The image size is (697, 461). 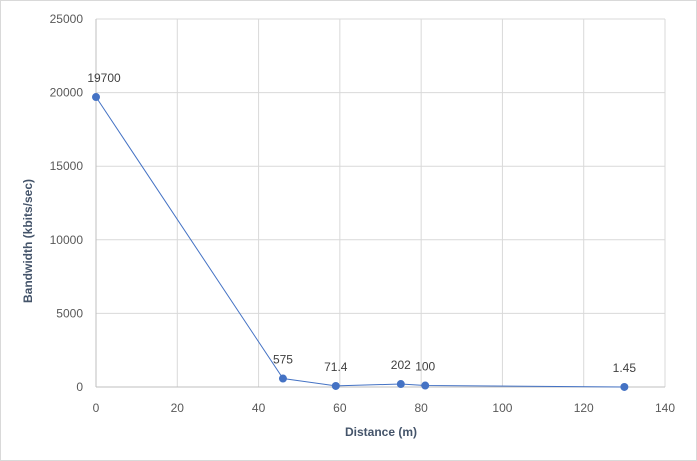 What do you see at coordinates (67, 93) in the screenshot?
I see `y-tick-label: 20000` at bounding box center [67, 93].